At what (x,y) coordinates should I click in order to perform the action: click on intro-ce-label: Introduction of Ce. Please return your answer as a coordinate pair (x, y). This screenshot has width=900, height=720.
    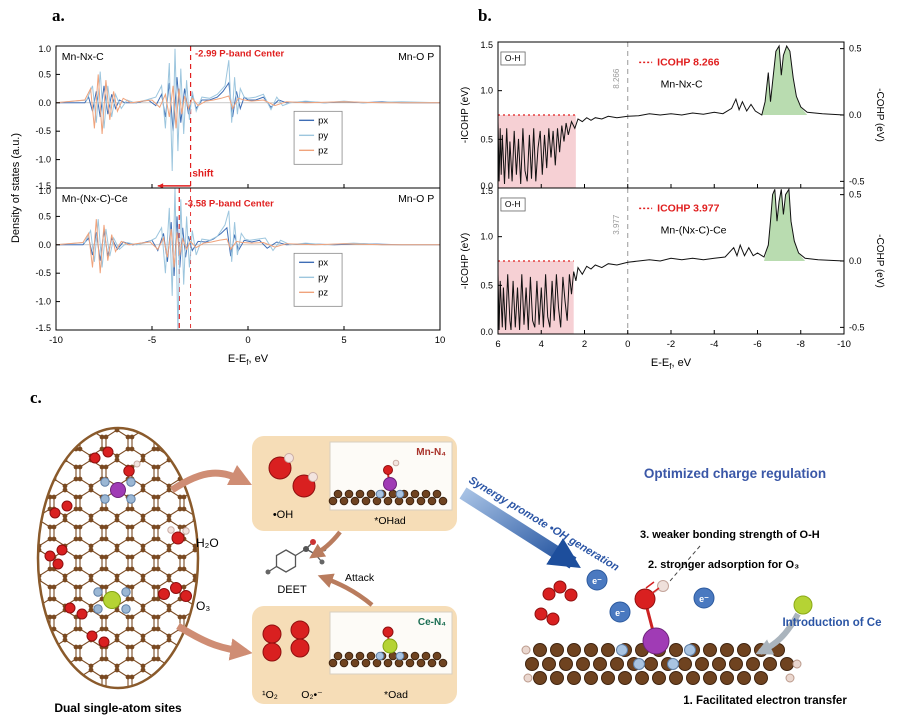
    Looking at the image, I should click on (831, 623).